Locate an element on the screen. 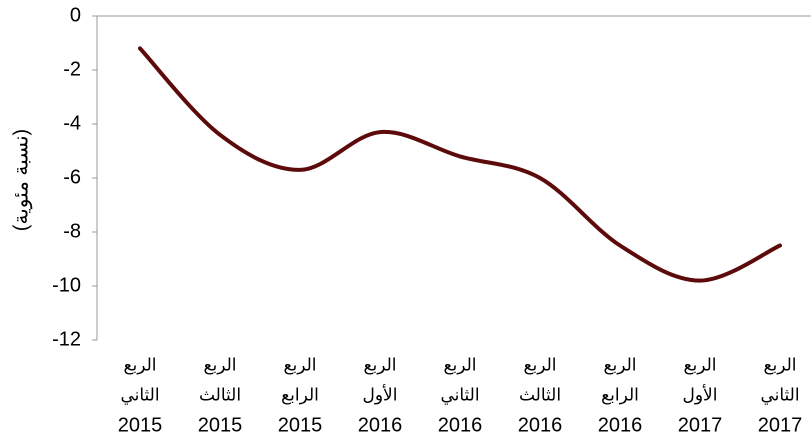 This screenshot has width=811, height=448. y-tick-label: -6 is located at coordinates (72, 177).